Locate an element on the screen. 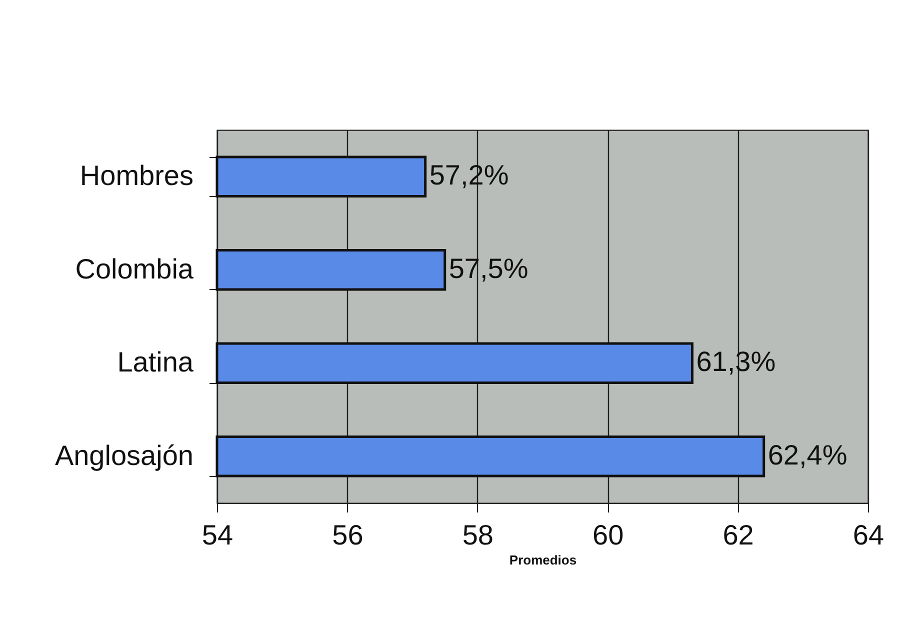 This screenshot has height=620, width=899. x-tick-label: 62 is located at coordinates (738, 535).